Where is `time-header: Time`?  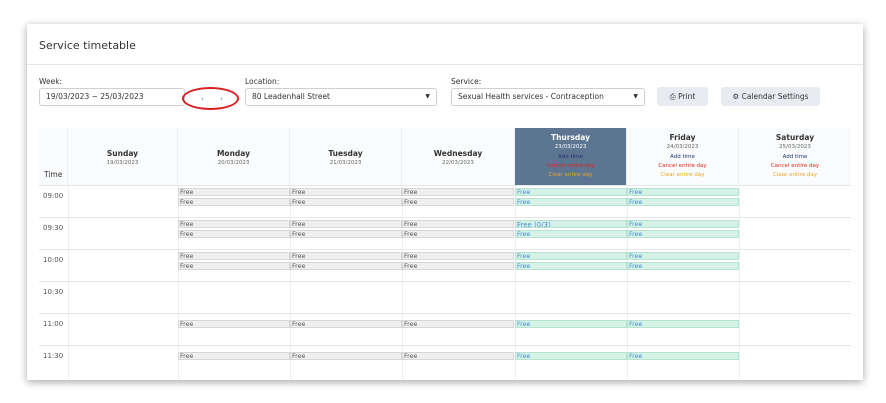 time-header: Time is located at coordinates (53, 156).